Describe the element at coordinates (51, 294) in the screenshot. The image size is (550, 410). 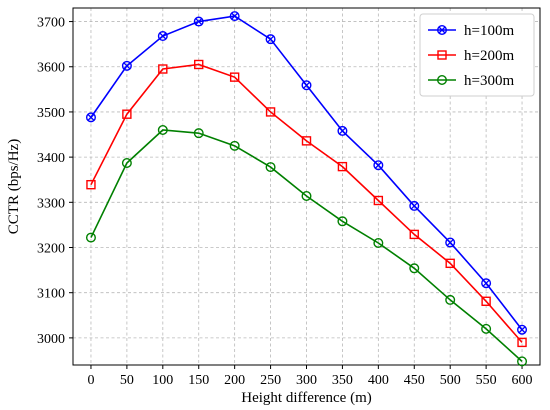
I see `y-tick-label: 3100` at that location.